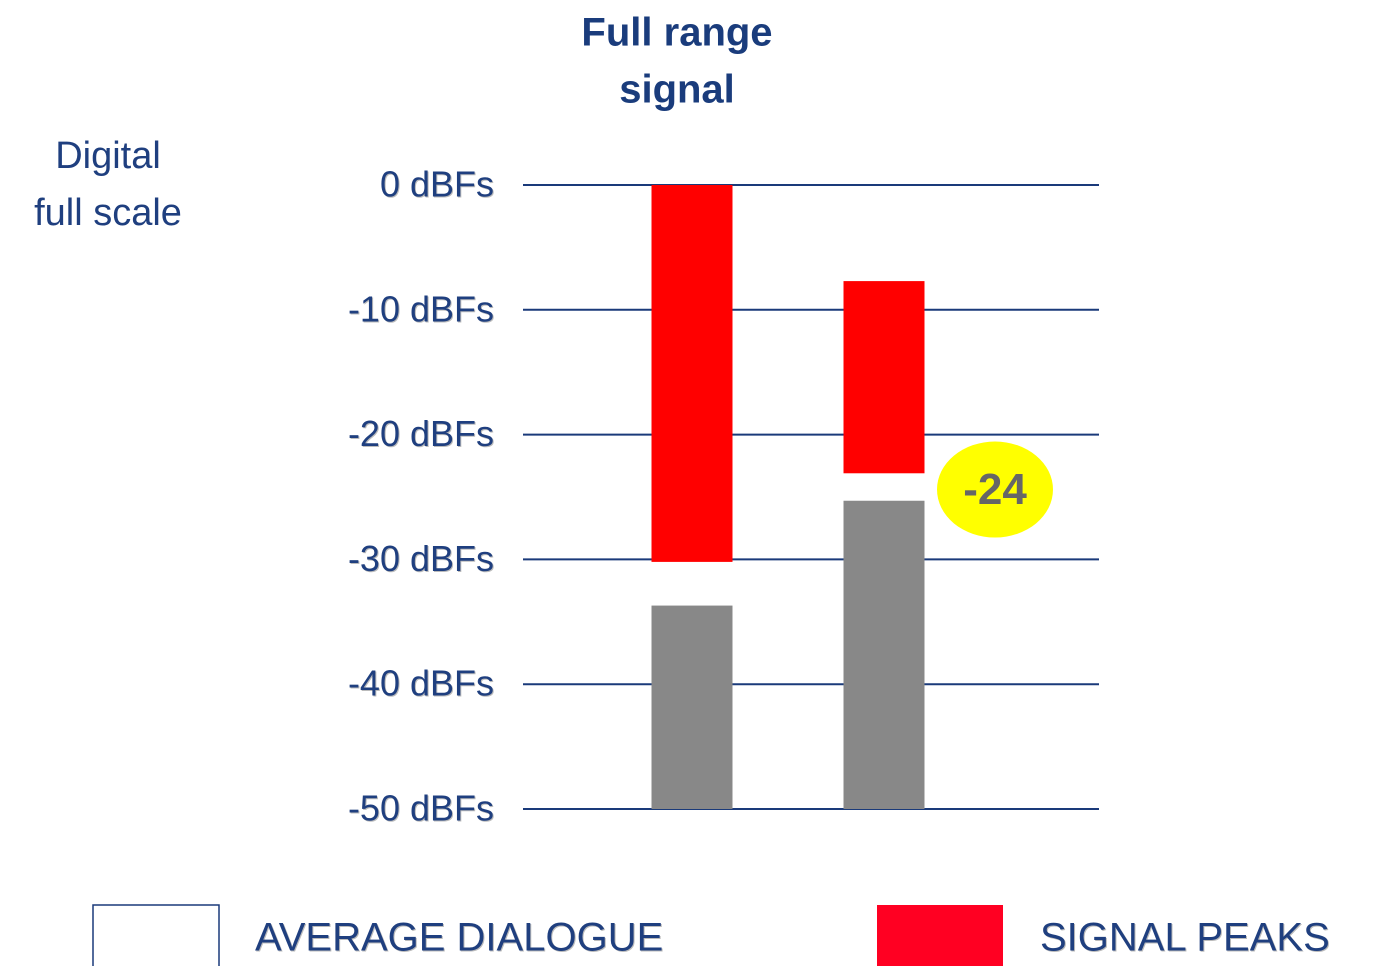  Describe the element at coordinates (421, 683) in the screenshot. I see `y-tick-label: -40 dBFs` at that location.